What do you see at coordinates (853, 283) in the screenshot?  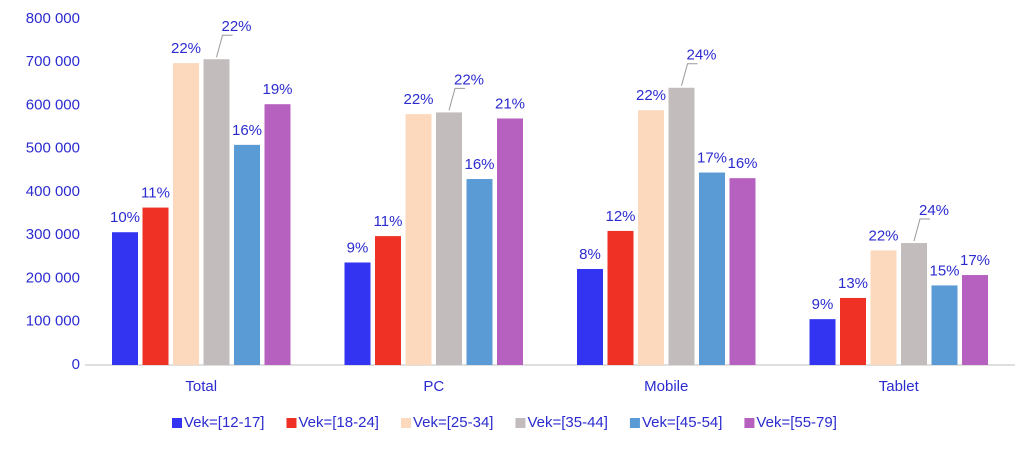 I see `data-label: 13%` at bounding box center [853, 283].